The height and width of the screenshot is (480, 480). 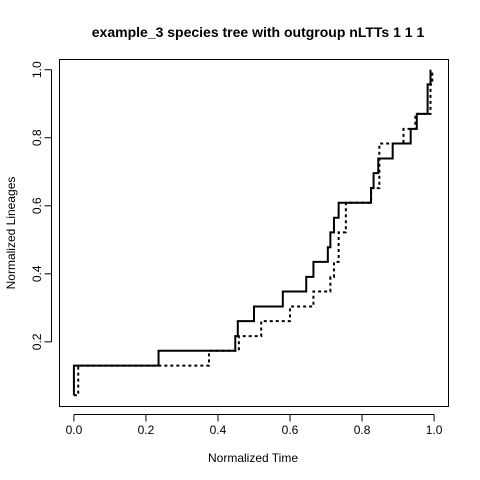 What do you see at coordinates (37, 205) in the screenshot?
I see `y-tick-label: 0.6` at bounding box center [37, 205].